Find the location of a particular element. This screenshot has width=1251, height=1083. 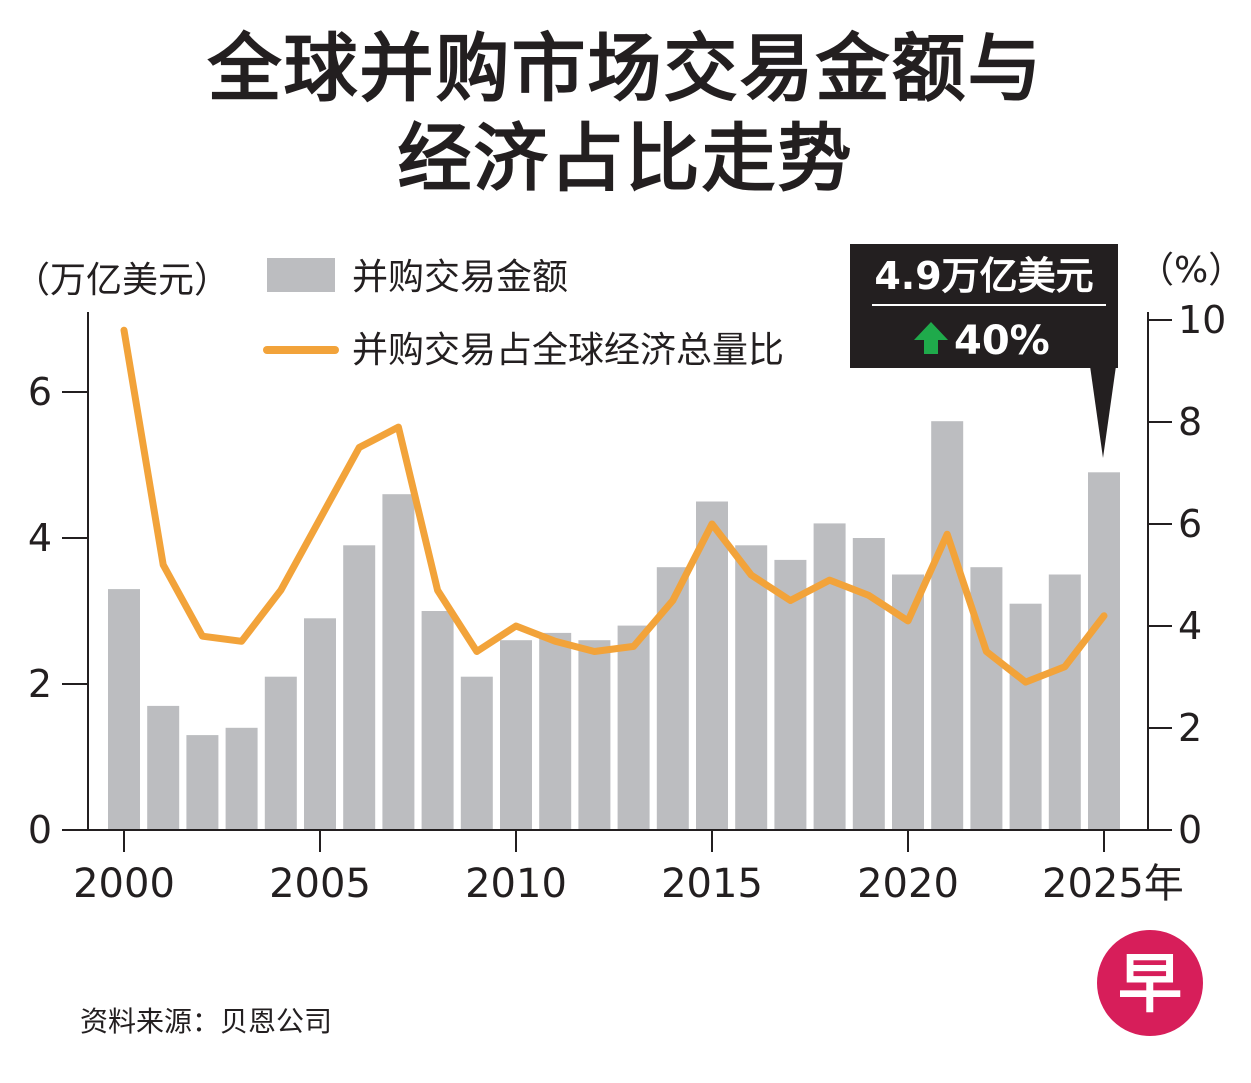

bar-2012 is located at coordinates (594, 735).